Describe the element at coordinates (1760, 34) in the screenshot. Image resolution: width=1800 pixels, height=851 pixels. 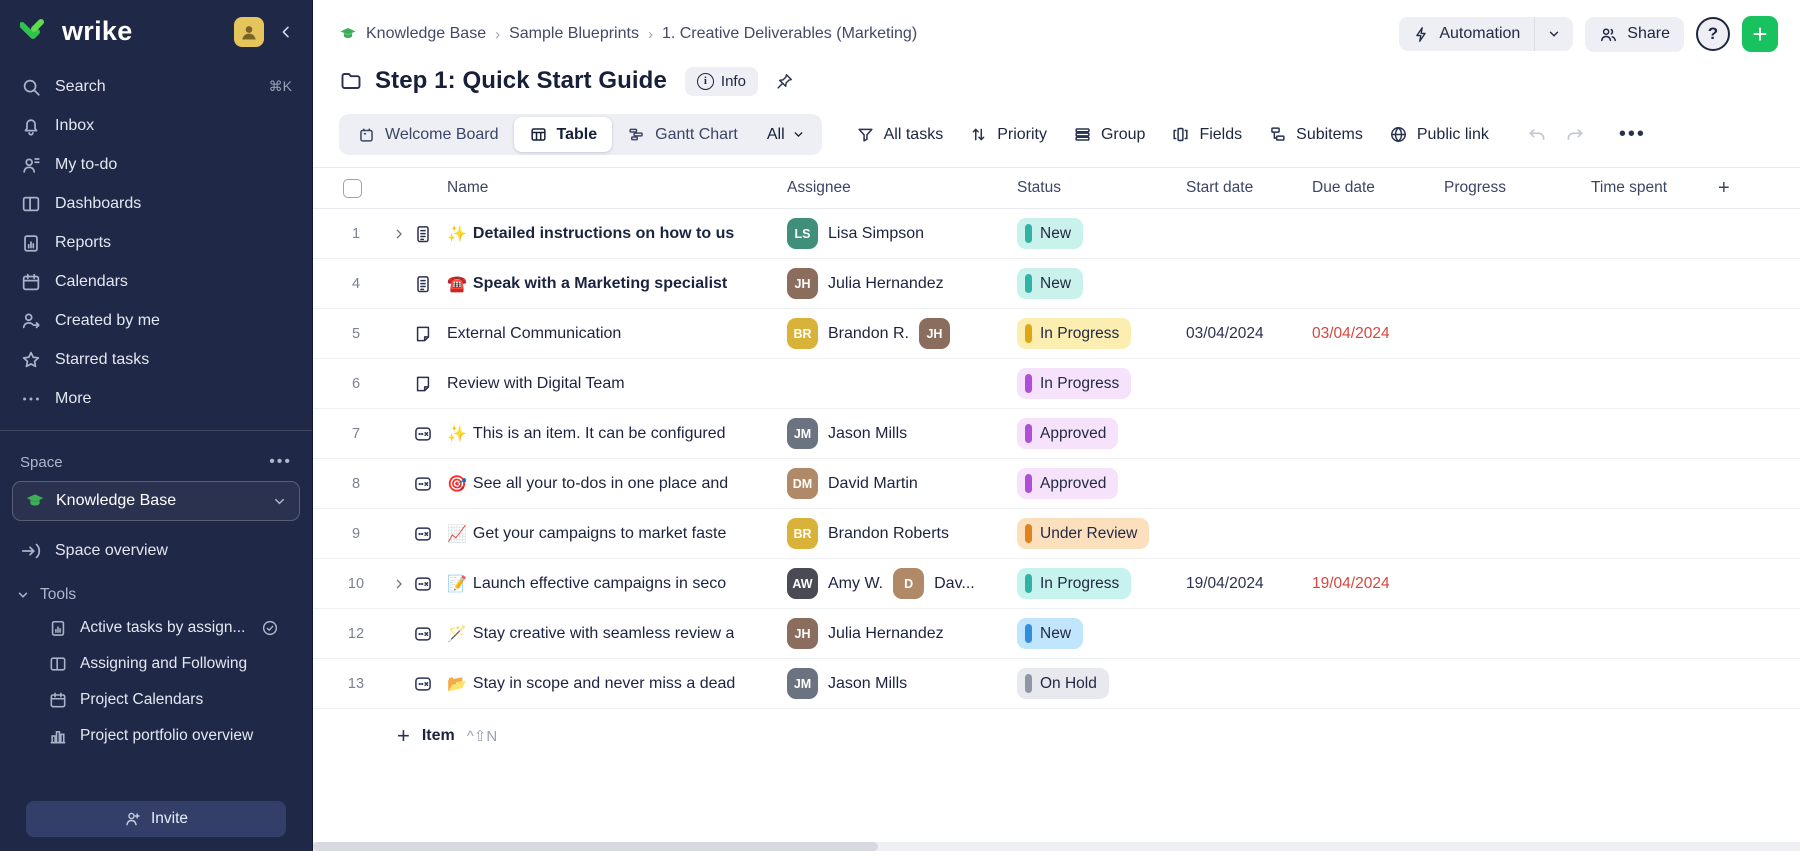
I see `create-button: +` at that location.